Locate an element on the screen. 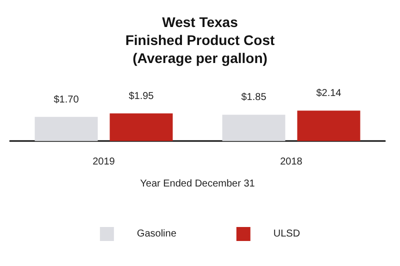 This screenshot has height=266, width=400. x-tick-label: 2018 is located at coordinates (291, 162).